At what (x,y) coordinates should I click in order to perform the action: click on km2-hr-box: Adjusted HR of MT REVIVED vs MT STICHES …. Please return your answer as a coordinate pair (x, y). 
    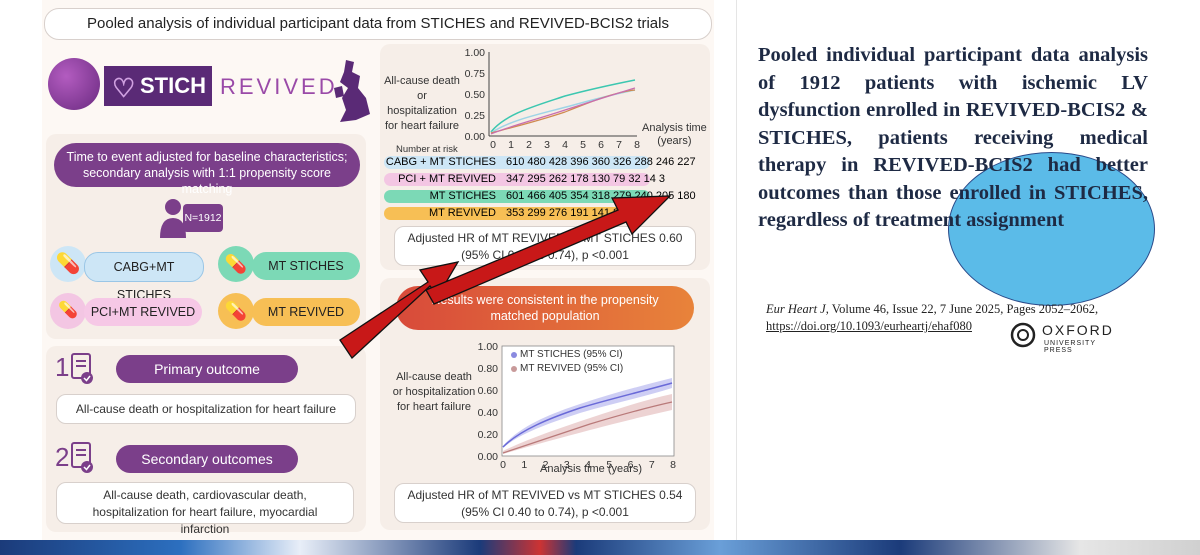
    Looking at the image, I should click on (545, 503).